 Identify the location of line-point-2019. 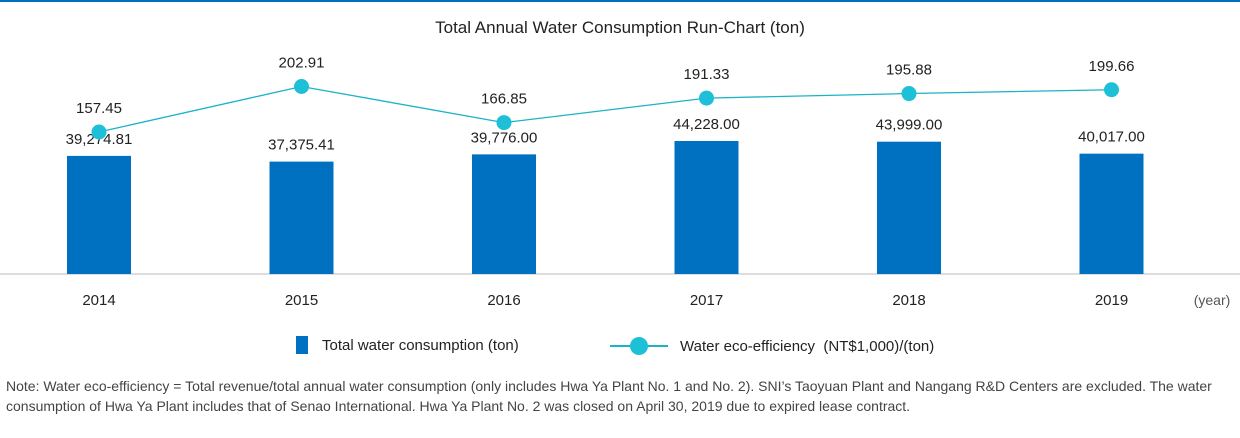
(1111, 90).